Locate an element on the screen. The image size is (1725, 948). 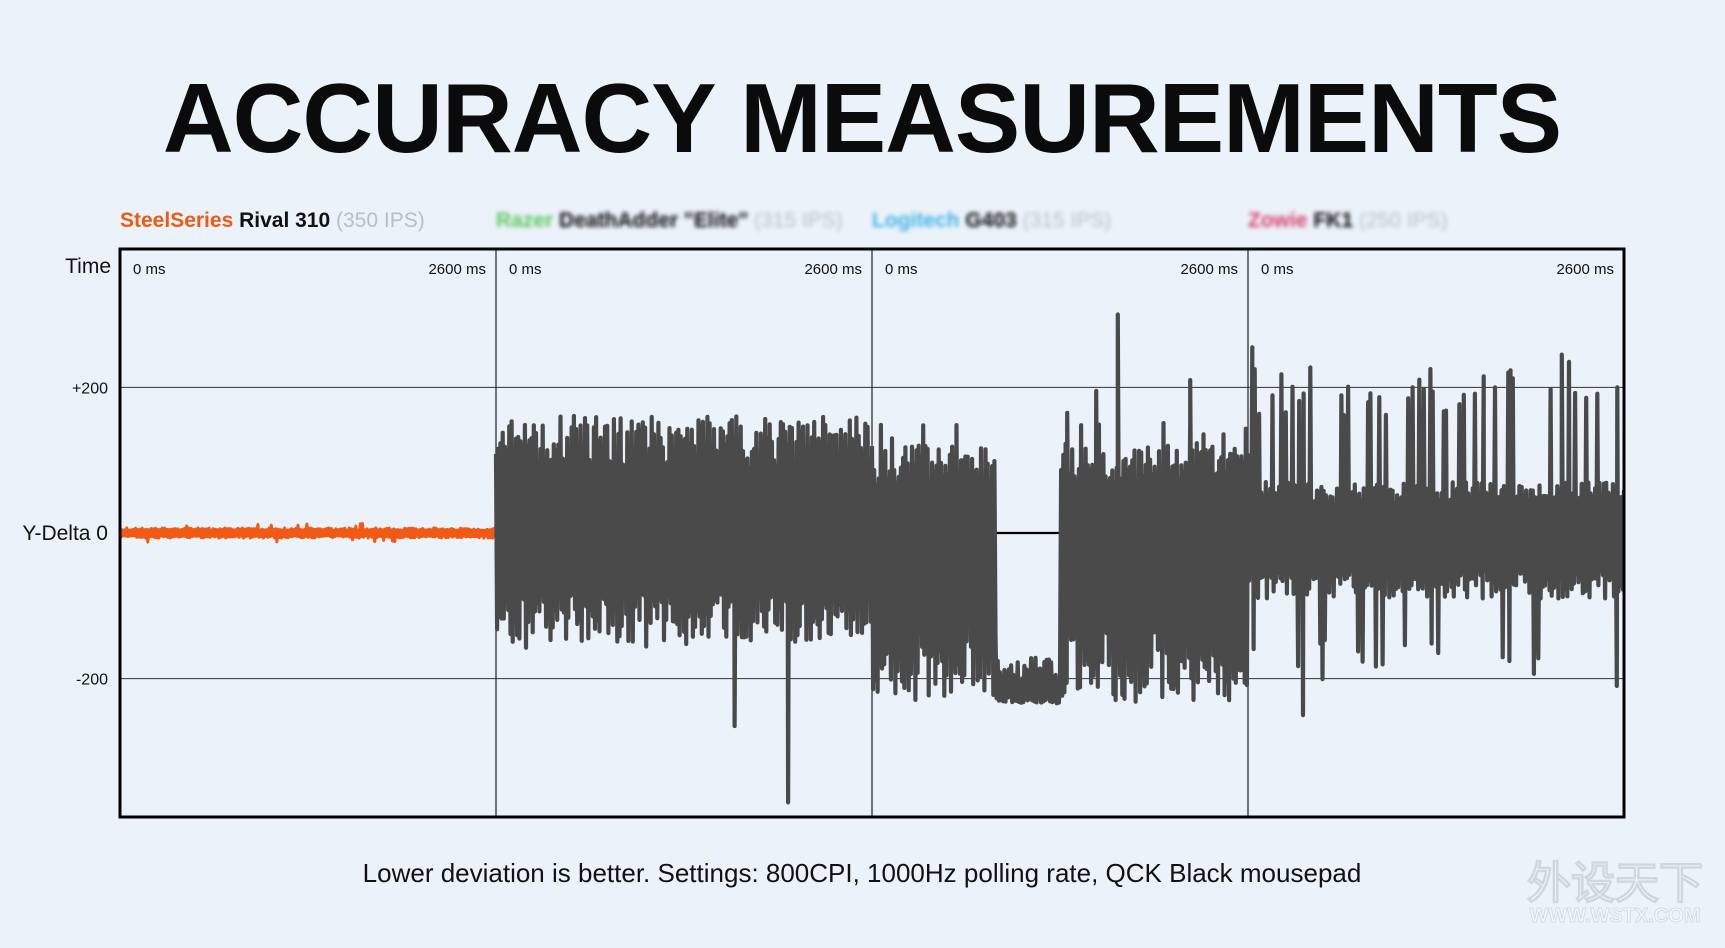
legend-entry: SteelSeries Rival 310 (350 IPS) is located at coordinates (272, 220).